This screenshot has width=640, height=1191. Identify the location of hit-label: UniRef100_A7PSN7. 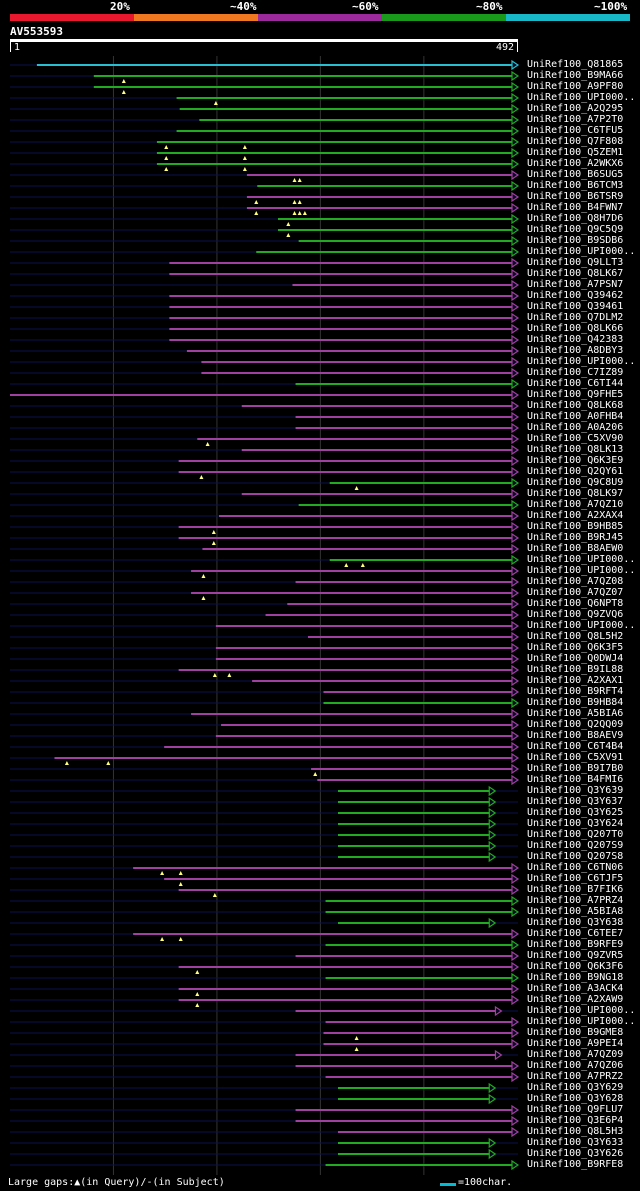
(575, 284).